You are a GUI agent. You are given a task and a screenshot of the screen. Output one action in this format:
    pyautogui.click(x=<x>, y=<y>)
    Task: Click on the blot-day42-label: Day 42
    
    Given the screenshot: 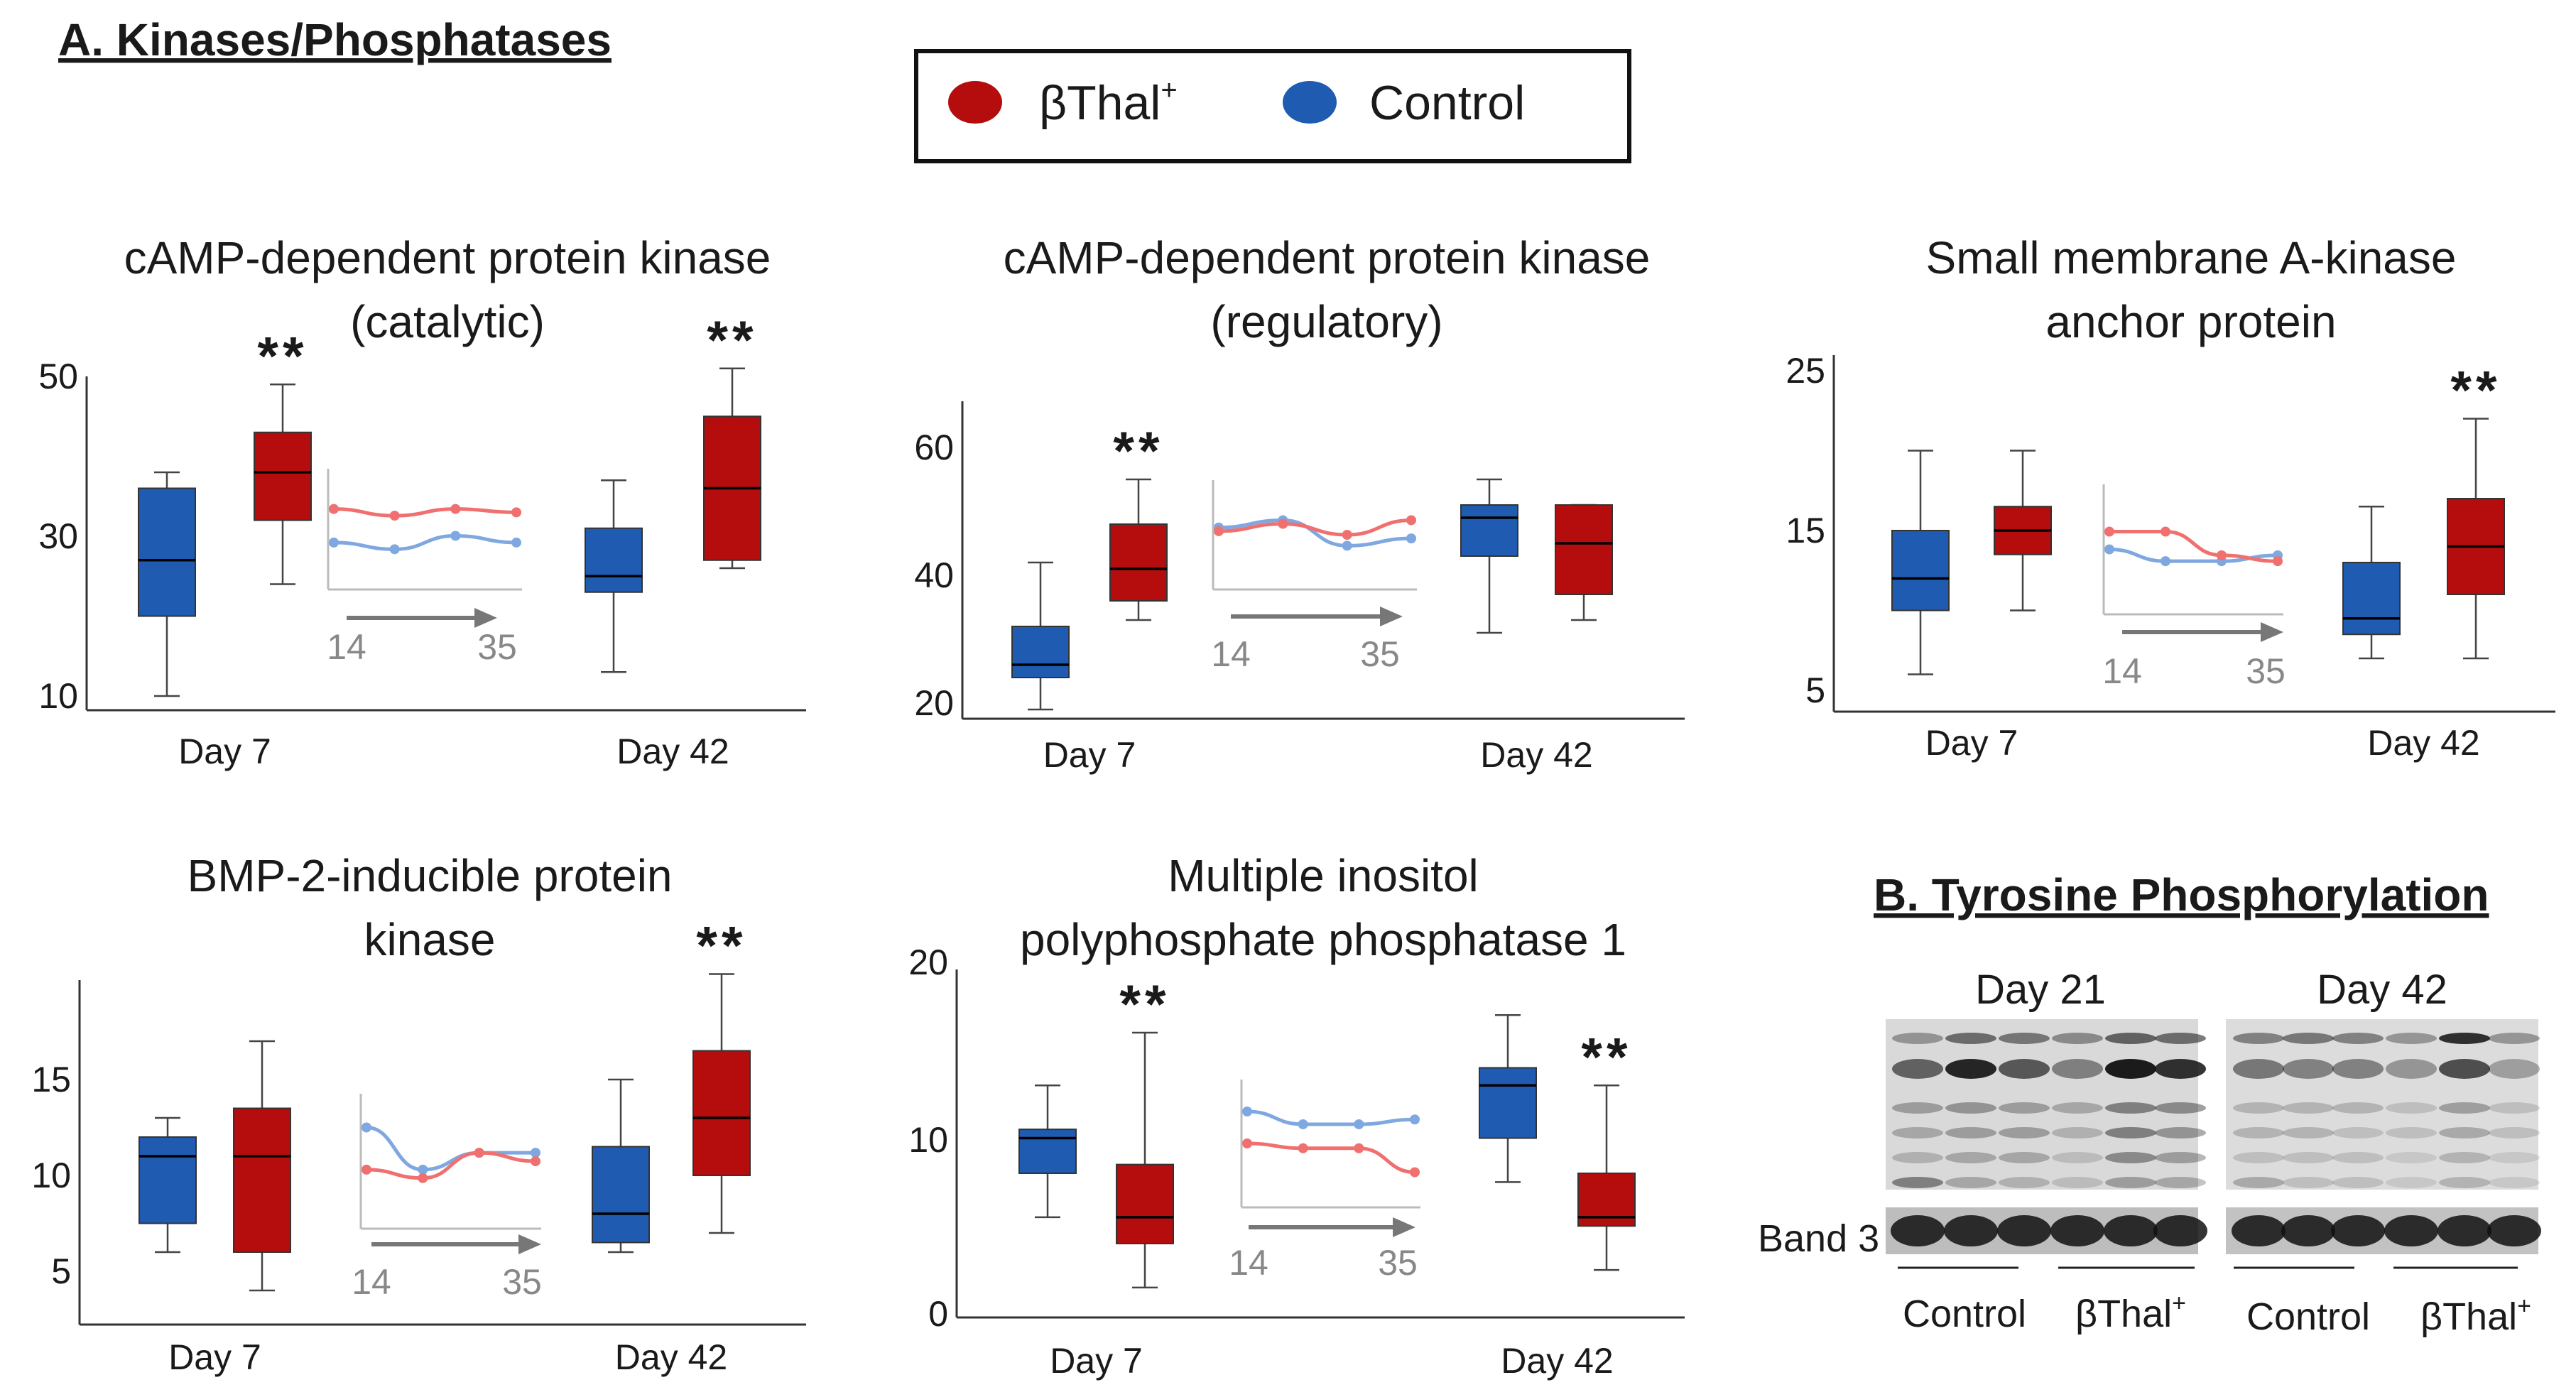 What is the action you would take?
    pyautogui.click(x=2382, y=990)
    